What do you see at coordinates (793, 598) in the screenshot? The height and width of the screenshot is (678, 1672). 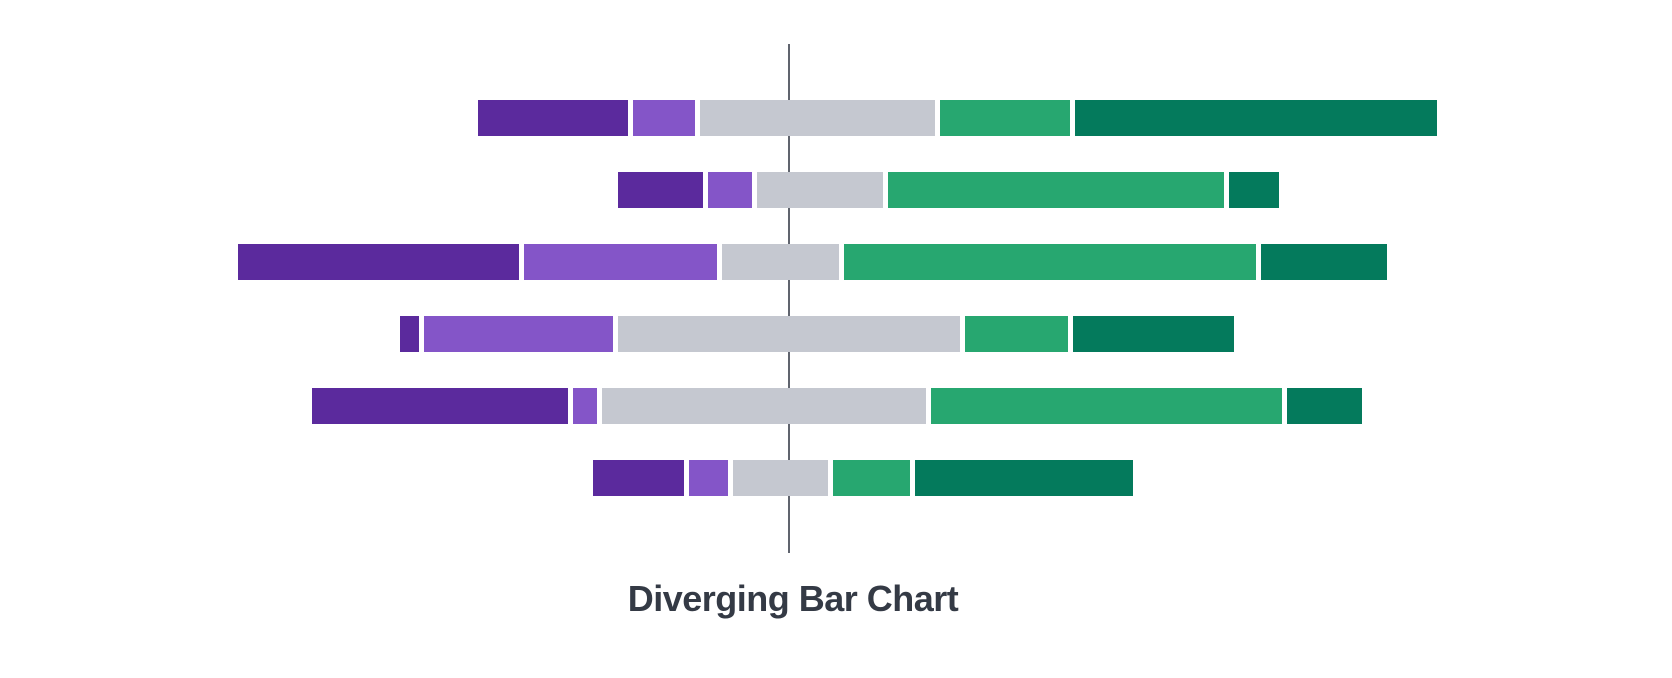 I see `chart-title: Diverging Bar Chart` at bounding box center [793, 598].